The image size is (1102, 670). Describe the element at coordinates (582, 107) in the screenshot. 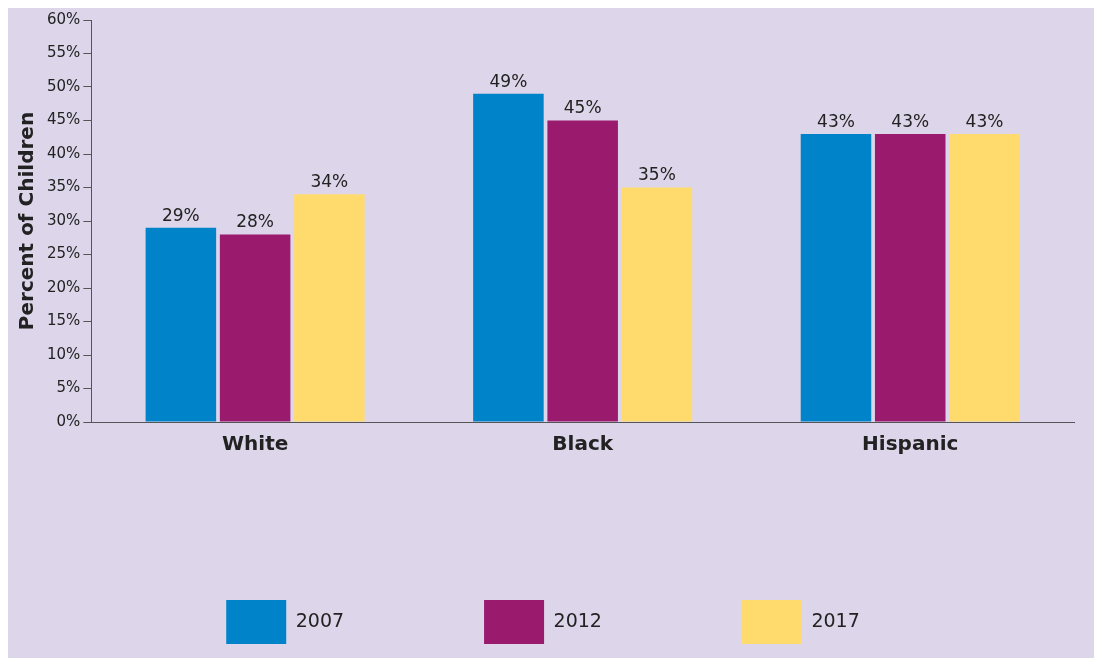

I see `data-label: 45%` at that location.